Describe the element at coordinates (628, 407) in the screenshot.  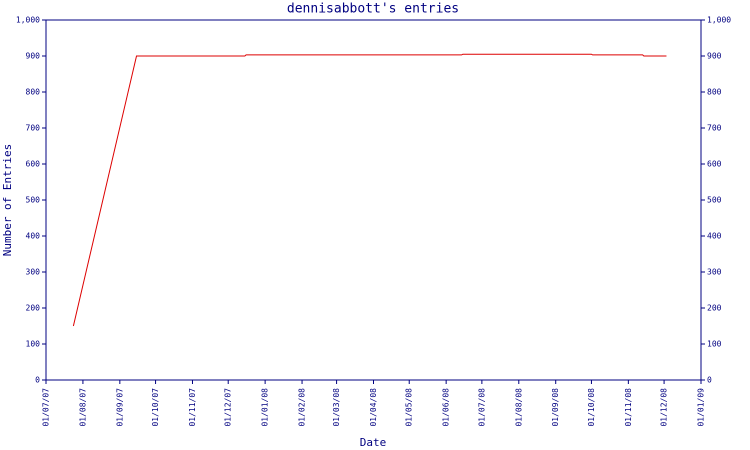
I see `x-tick-label: 01/11/08` at that location.